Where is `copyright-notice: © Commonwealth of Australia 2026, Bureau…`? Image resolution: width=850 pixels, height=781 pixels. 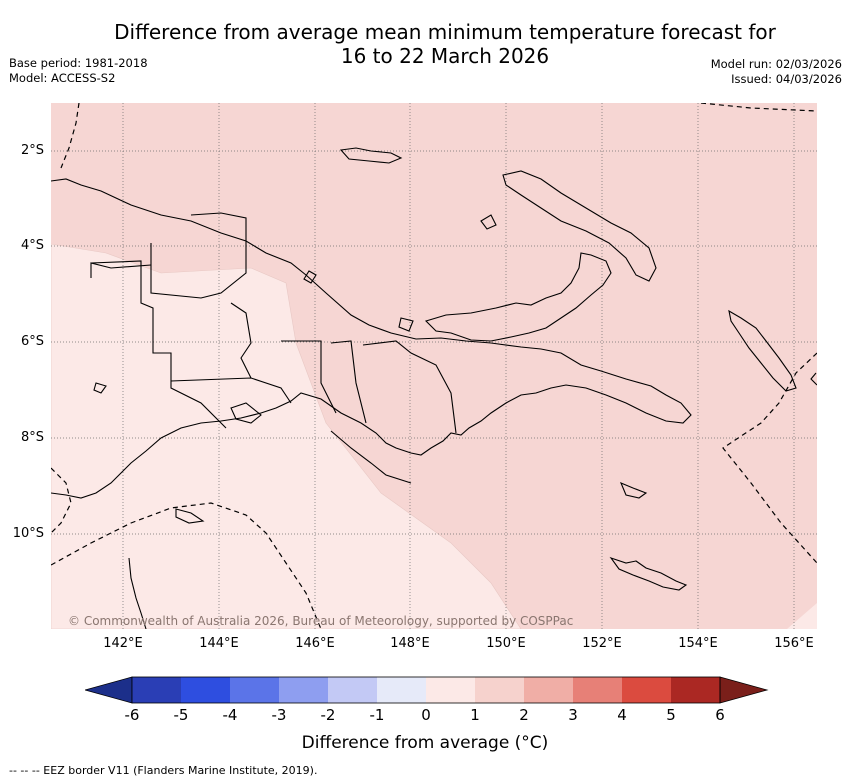
copyright-notice: © Commonwealth of Australia 2026, Bureau… is located at coordinates (321, 621).